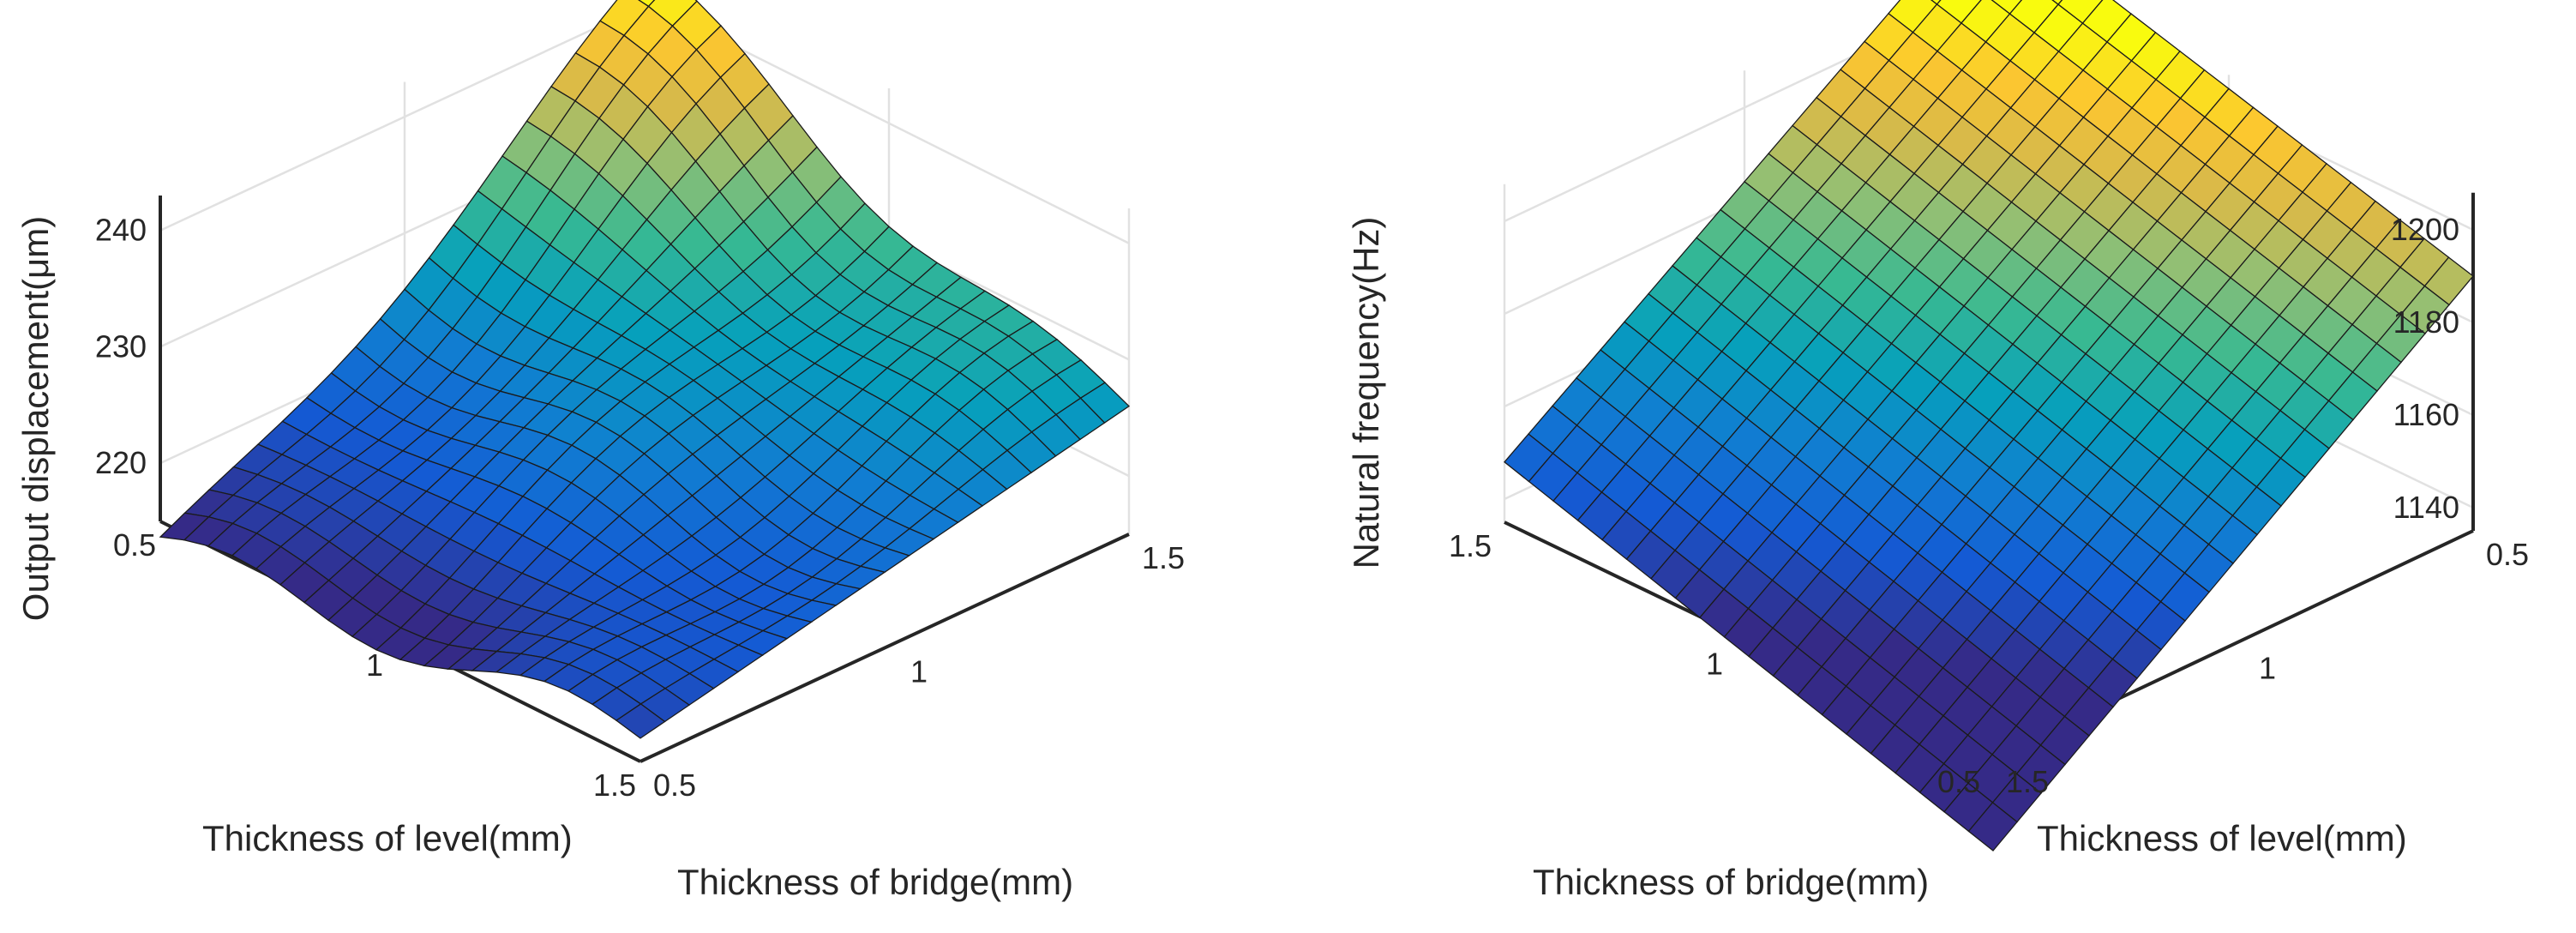 The height and width of the screenshot is (933, 2576). What do you see at coordinates (2222, 838) in the screenshot?
I see `y-axis-label: Thickness of level(mm)` at bounding box center [2222, 838].